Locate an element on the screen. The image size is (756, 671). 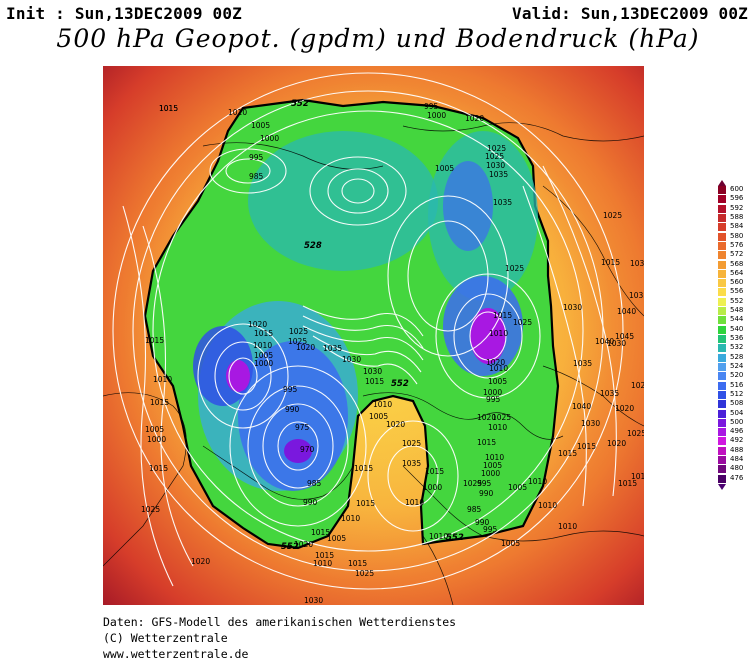
footer-url: www.wetterzentrale.de is located at coordinates (176, 654).